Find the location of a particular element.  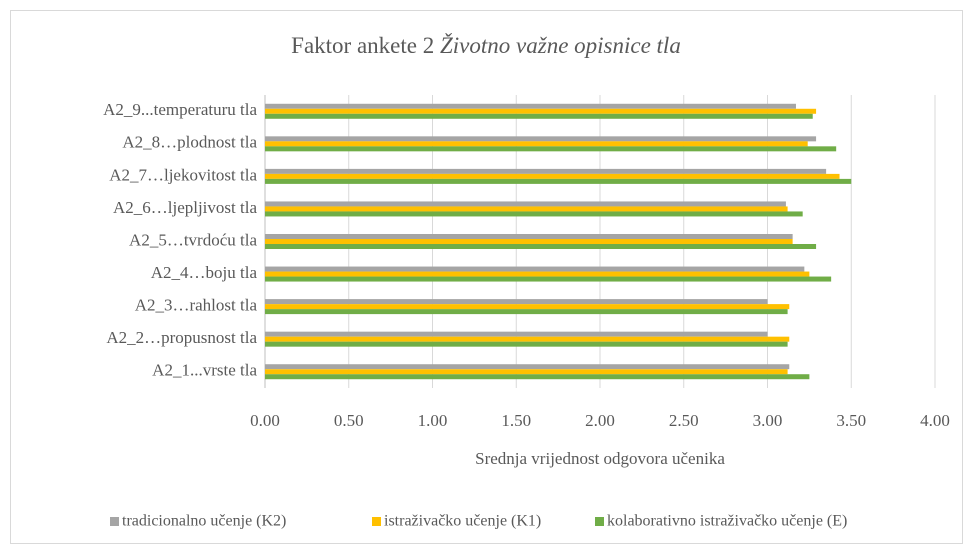

x-axis-label: Srednja vrijednost odgovora učenika is located at coordinates (600, 458).